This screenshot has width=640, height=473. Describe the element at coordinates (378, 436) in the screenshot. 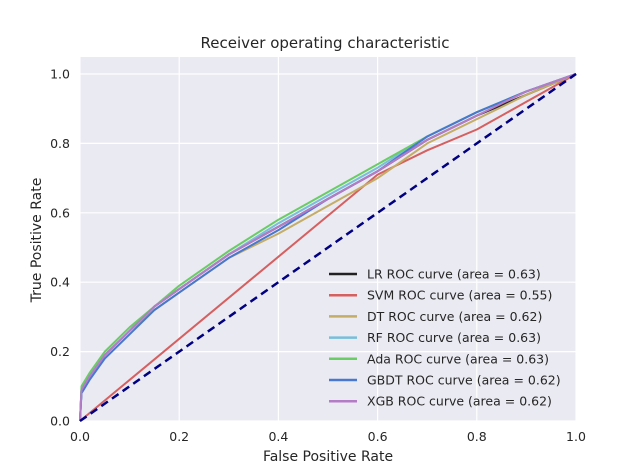

I see `x-tick-label: 0.6` at that location.